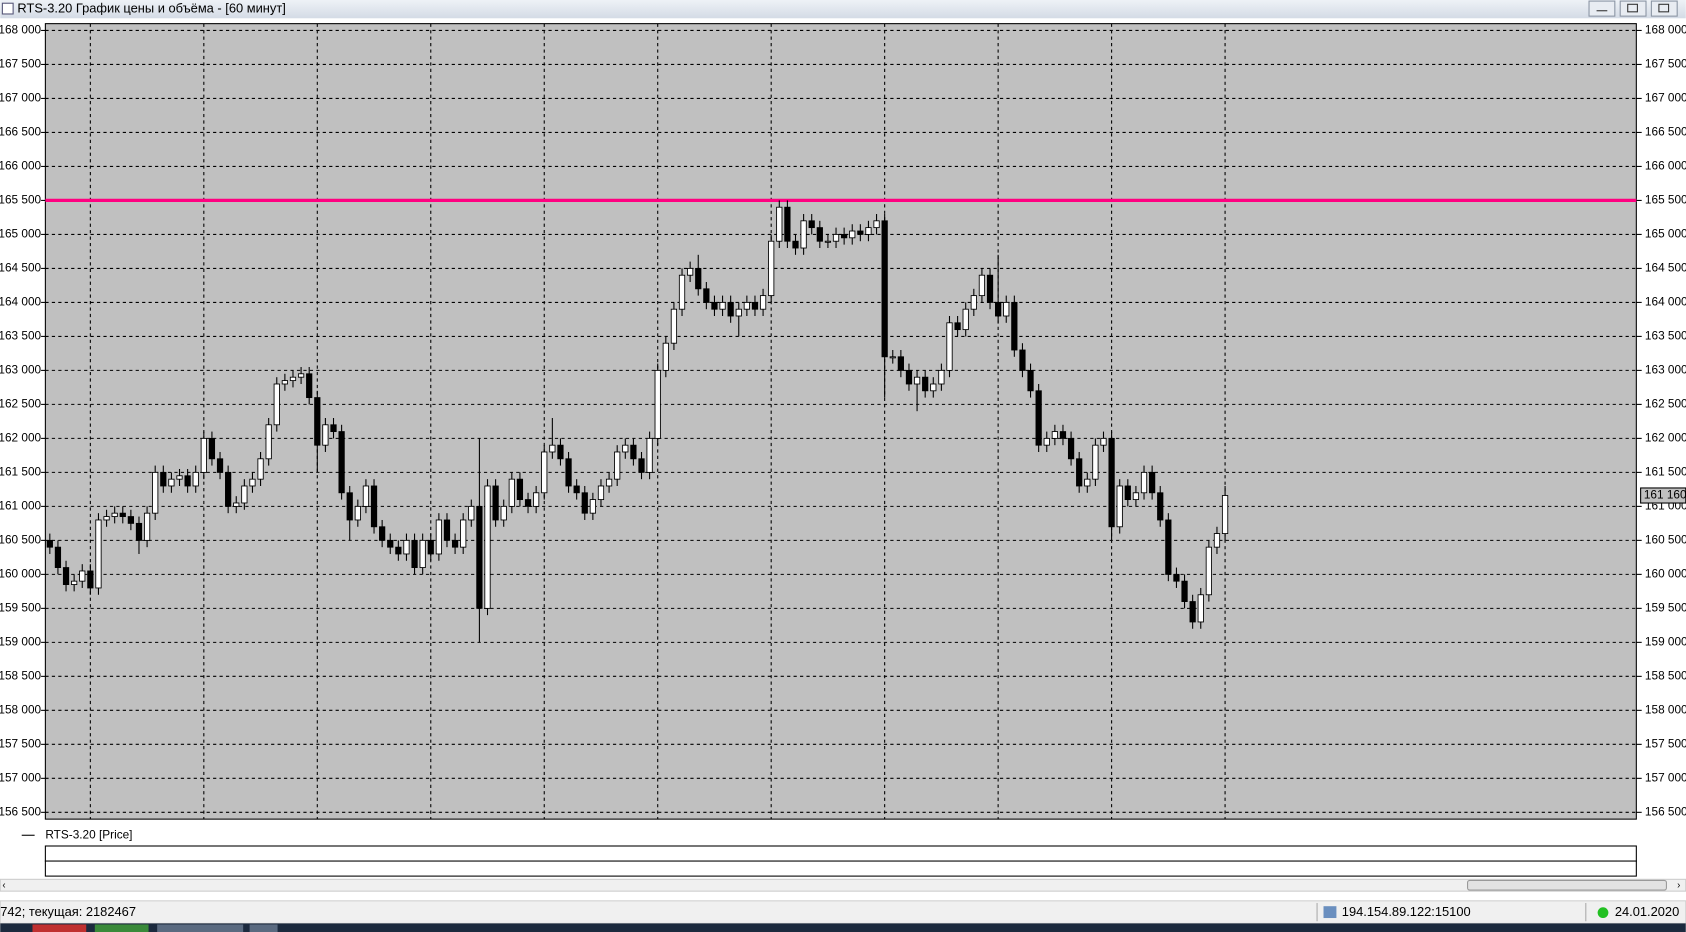 Image resolution: width=1686 pixels, height=932 pixels. What do you see at coordinates (20, 811) in the screenshot?
I see `y-tick-label: 156 500` at bounding box center [20, 811].